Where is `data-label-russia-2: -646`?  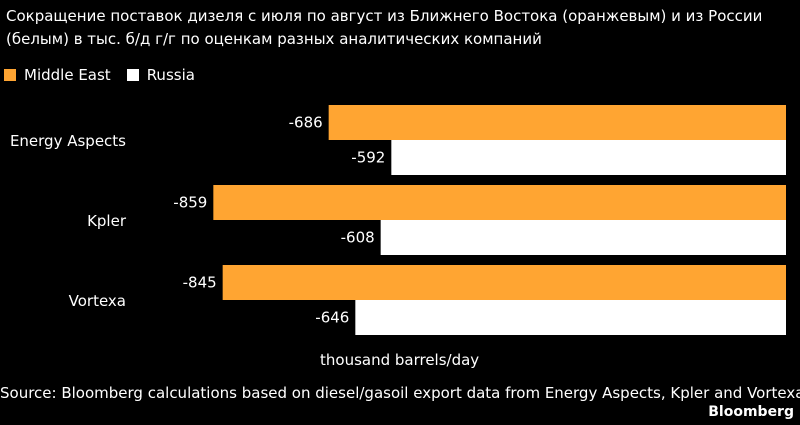
data-label-russia-2: -646 is located at coordinates (332, 318).